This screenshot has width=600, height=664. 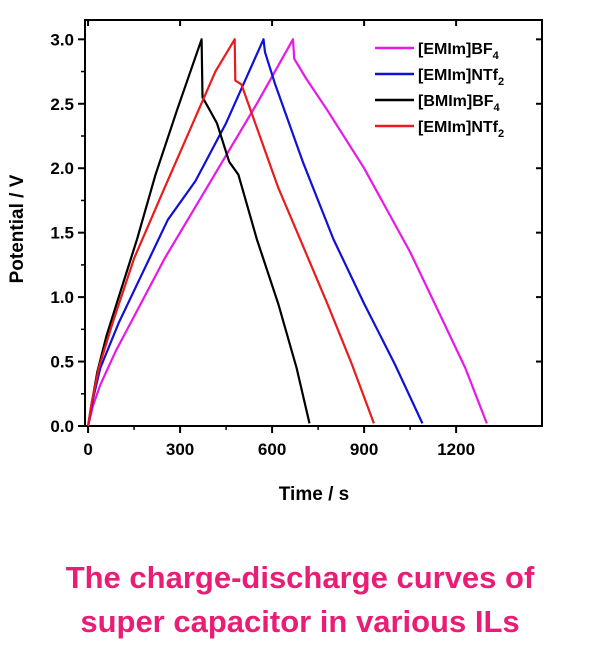 What do you see at coordinates (180, 449) in the screenshot?
I see `x-tick-label: 300` at bounding box center [180, 449].